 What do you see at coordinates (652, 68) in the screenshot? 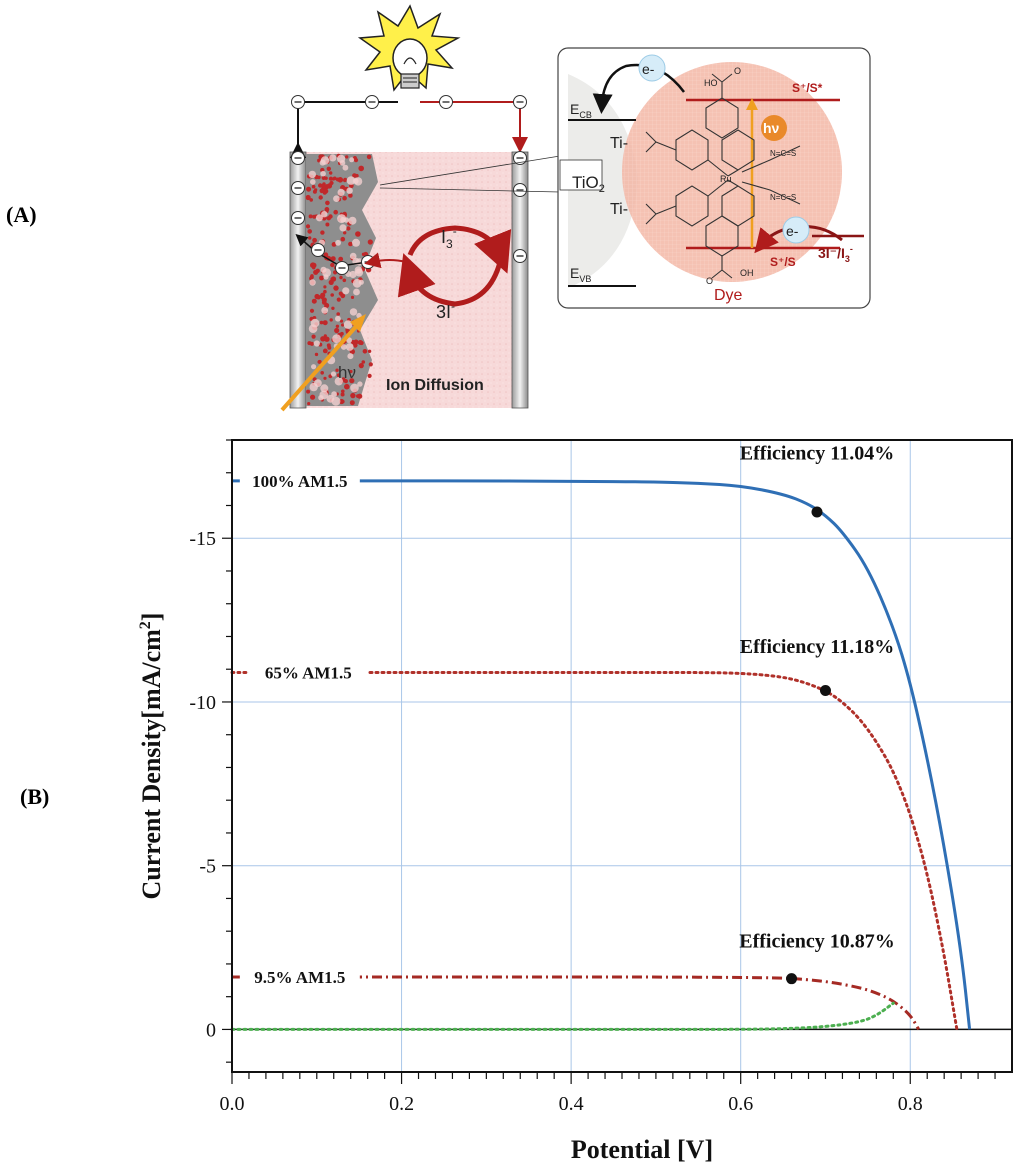
I see `electron-icon-top` at bounding box center [652, 68].